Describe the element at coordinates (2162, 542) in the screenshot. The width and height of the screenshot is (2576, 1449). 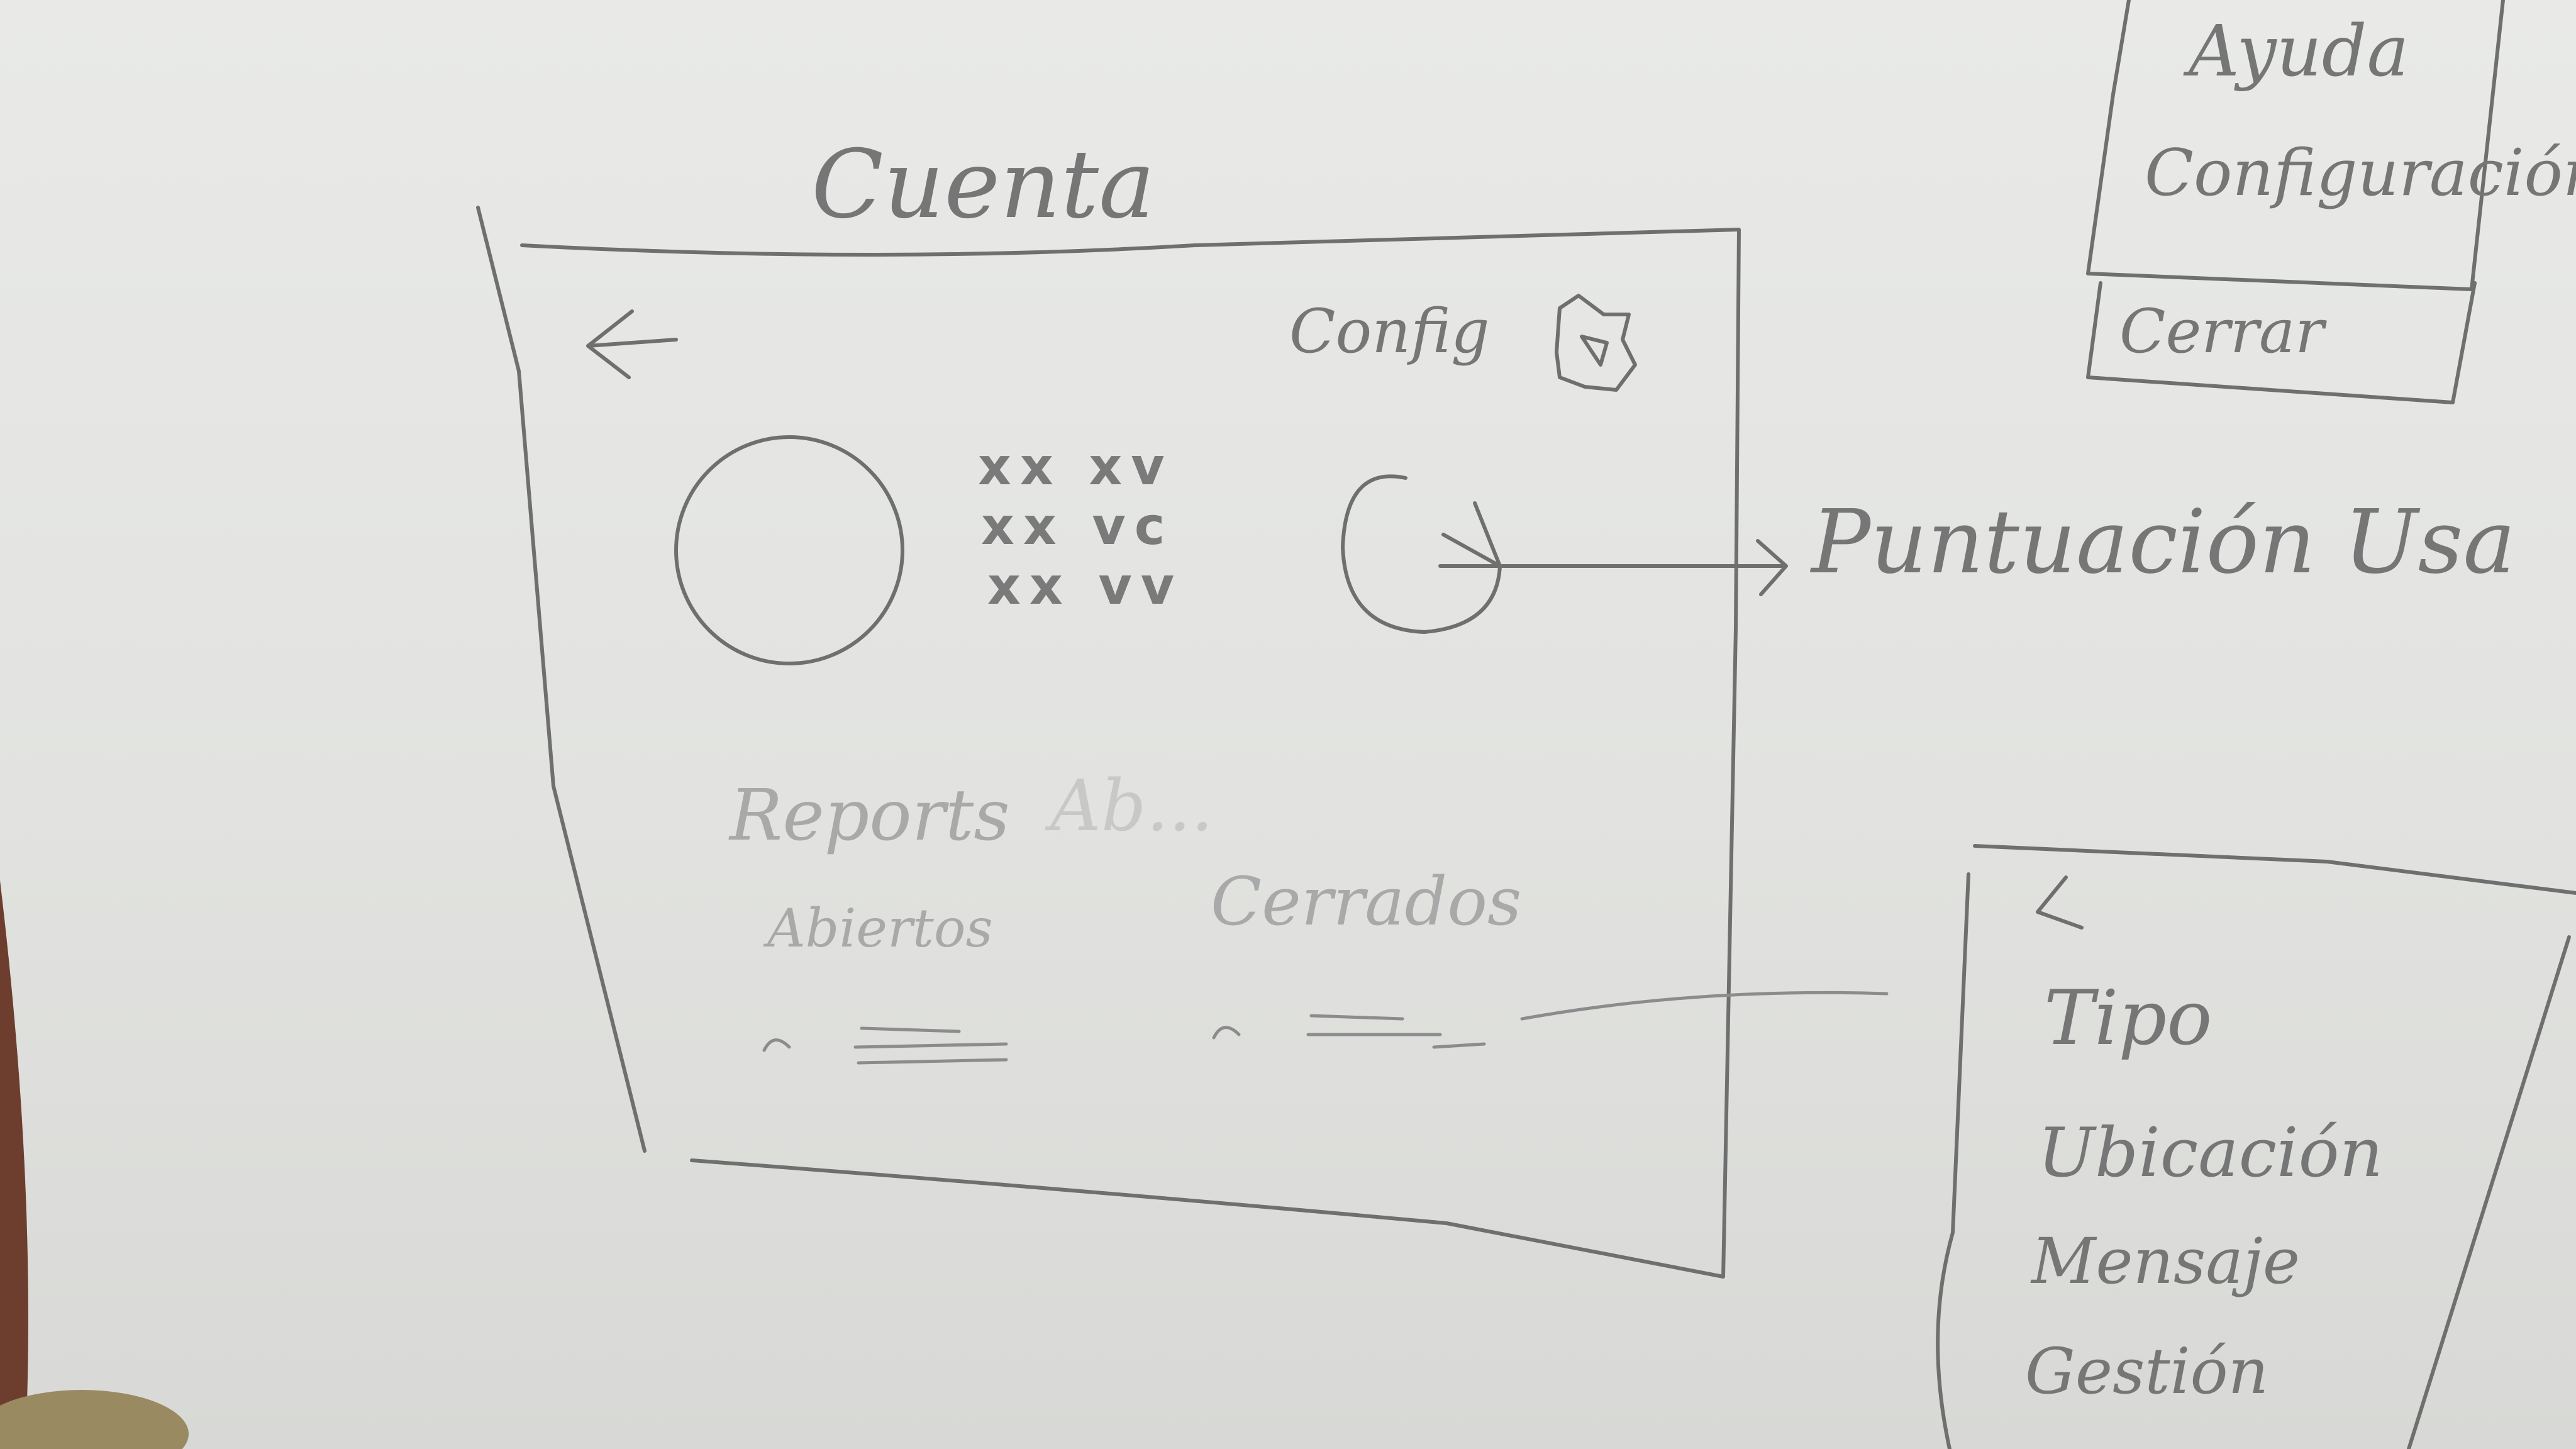
I see `annotation-label: Puntuación Usa` at that location.